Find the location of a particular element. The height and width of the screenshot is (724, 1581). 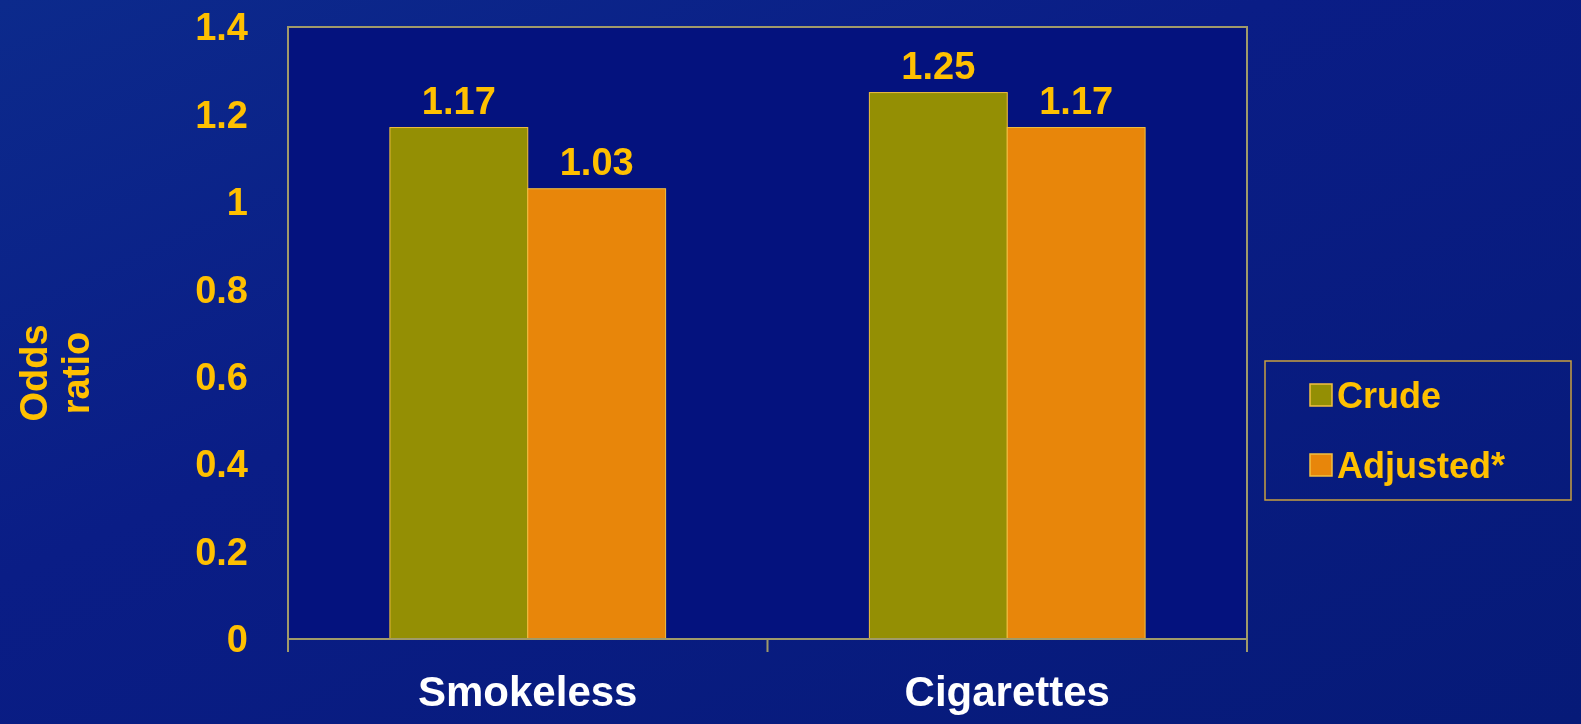

y-tick-label: 1.4 is located at coordinates (221, 27).